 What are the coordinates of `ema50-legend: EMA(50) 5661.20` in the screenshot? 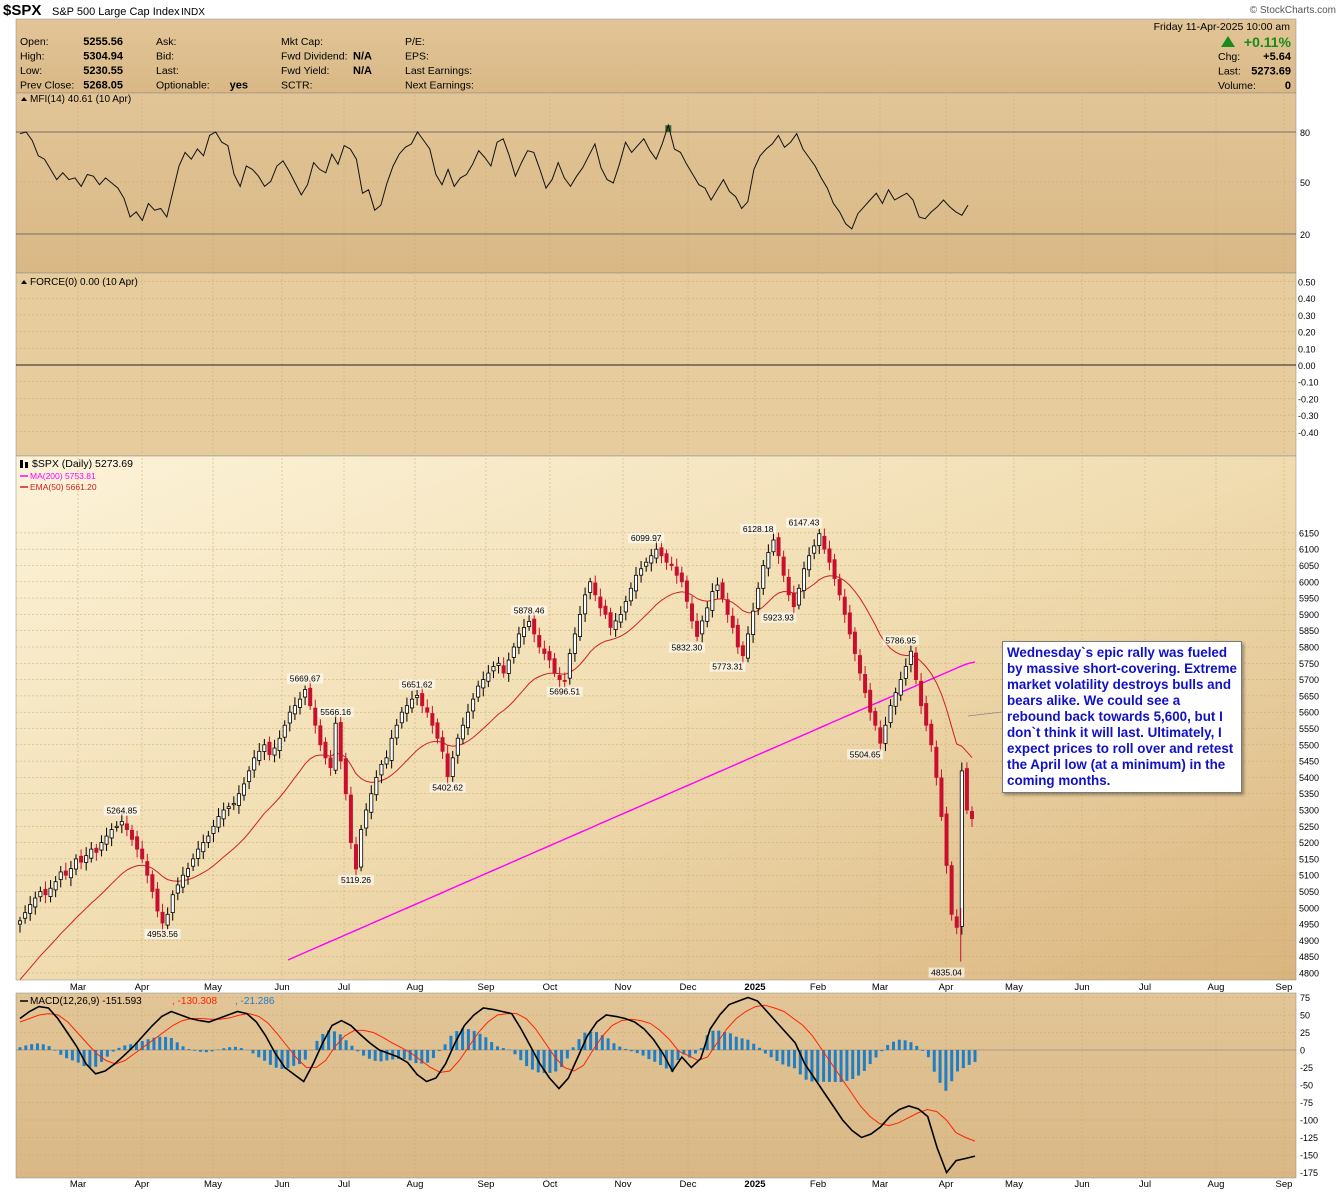 It's located at (63, 487).